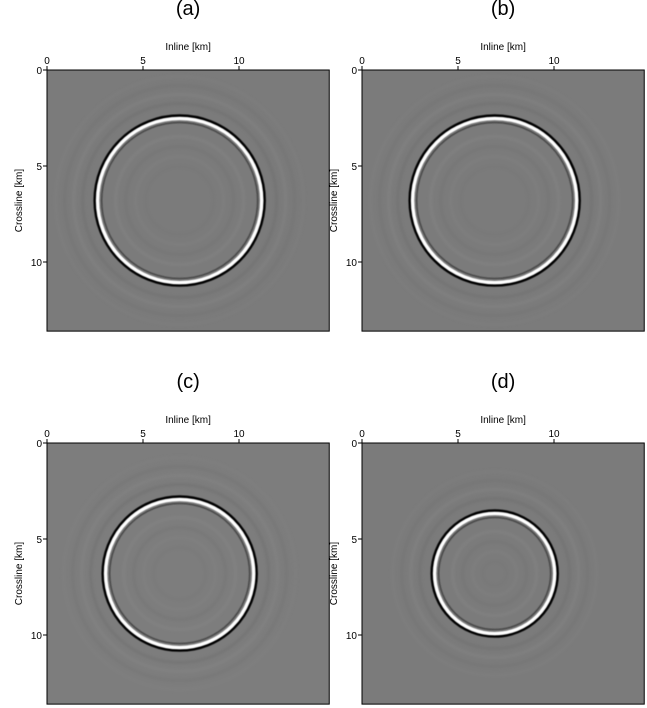  I want to click on panel-title: (b), so click(503, 10).